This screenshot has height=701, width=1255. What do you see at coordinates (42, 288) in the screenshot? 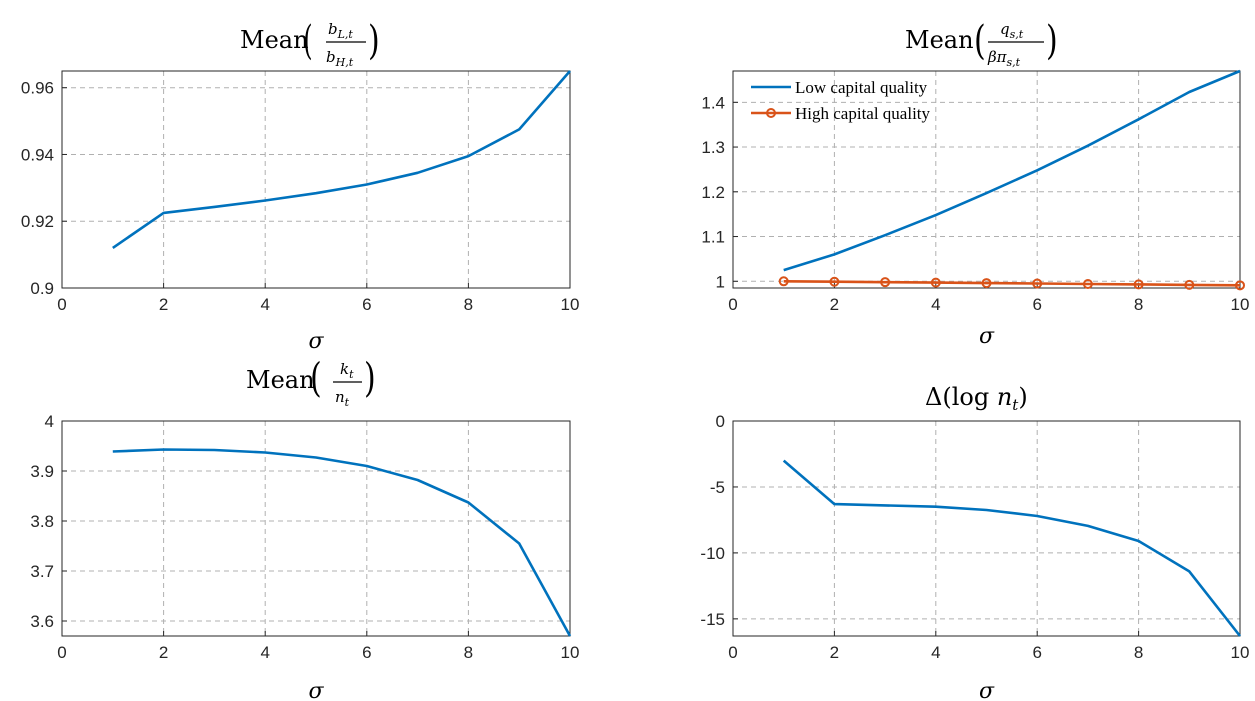
I see `y-tick-label: 0.9` at bounding box center [42, 288].